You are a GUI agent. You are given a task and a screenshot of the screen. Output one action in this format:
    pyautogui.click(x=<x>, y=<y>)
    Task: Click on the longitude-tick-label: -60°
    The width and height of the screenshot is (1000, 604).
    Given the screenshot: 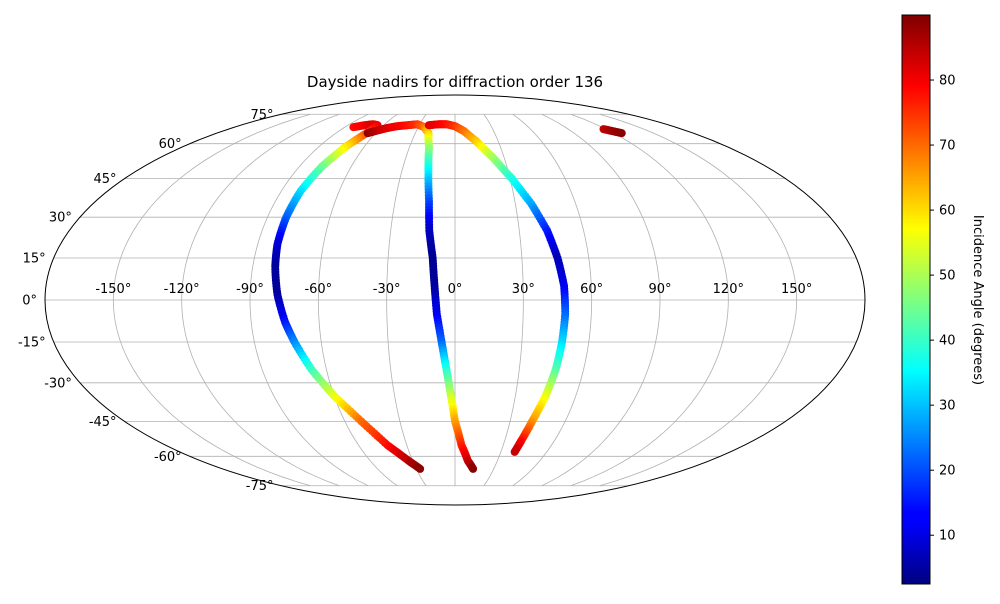 What is the action you would take?
    pyautogui.click(x=318, y=289)
    